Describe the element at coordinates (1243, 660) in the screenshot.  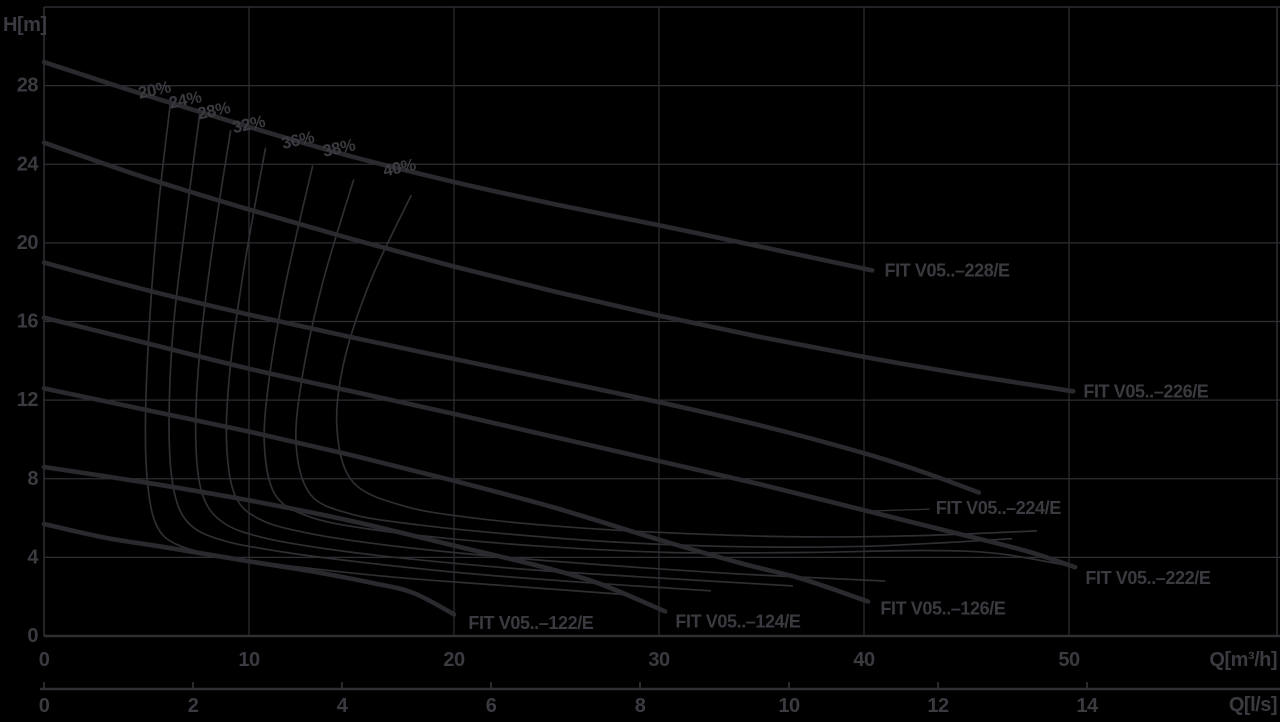
I see `x-axis-primary-unit-label: Q[m³/h]` at that location.